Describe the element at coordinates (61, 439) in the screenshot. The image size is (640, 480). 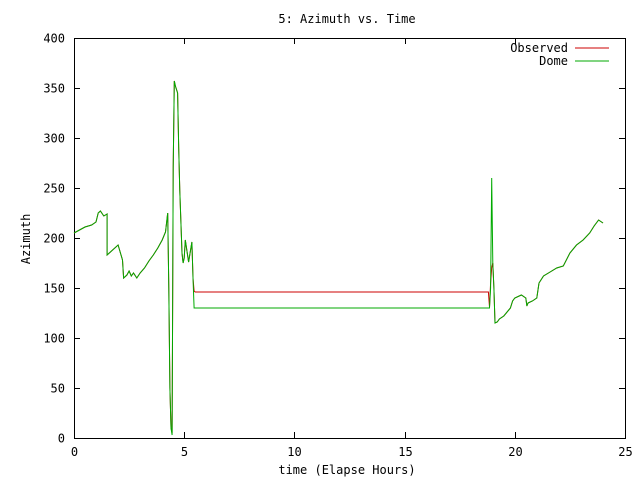
I see `y-tick-label: 0` at that location.